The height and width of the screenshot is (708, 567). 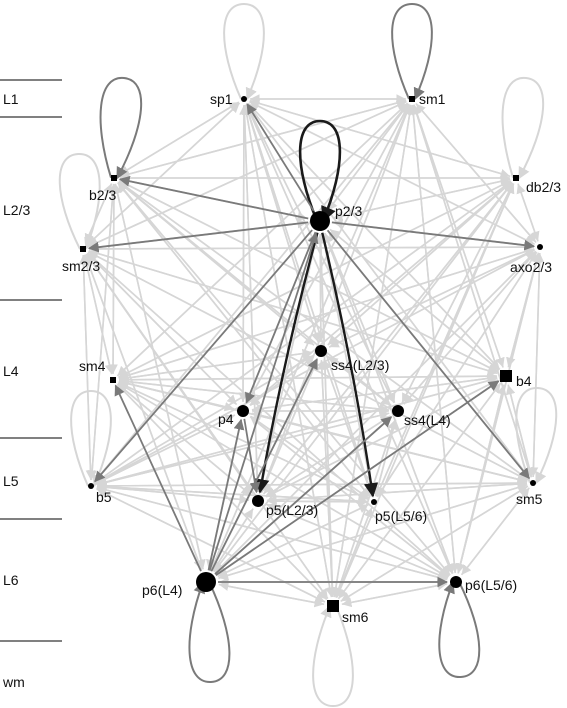 What do you see at coordinates (102, 195) in the screenshot?
I see `node-label-b2-3: b2/3` at bounding box center [102, 195].